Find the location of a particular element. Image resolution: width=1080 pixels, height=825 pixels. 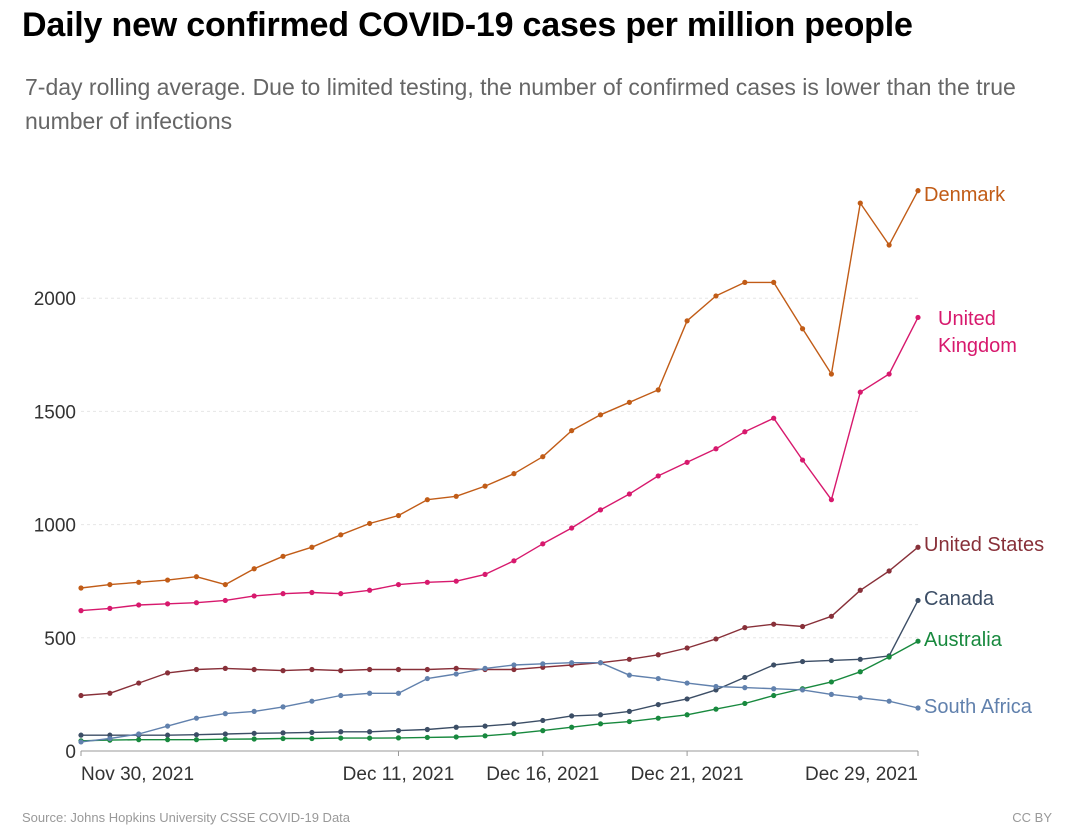

x-tick-label: Dec 11, 2021 is located at coordinates (399, 774).